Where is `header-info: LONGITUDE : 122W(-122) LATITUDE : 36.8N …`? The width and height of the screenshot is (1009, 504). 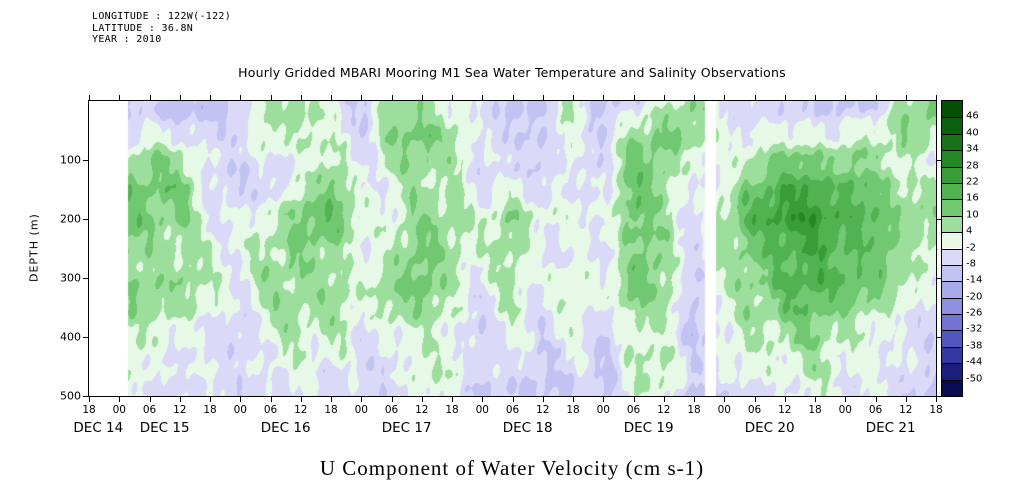 header-info: LONGITUDE : 122W(-122) LATITUDE : 36.8N … is located at coordinates (161, 28).